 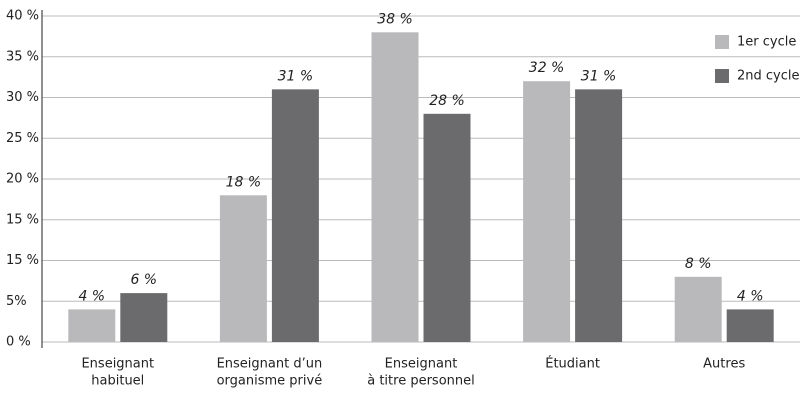 What do you see at coordinates (421, 381) in the screenshot?
I see `x-tick-label: à titre personnel` at bounding box center [421, 381].